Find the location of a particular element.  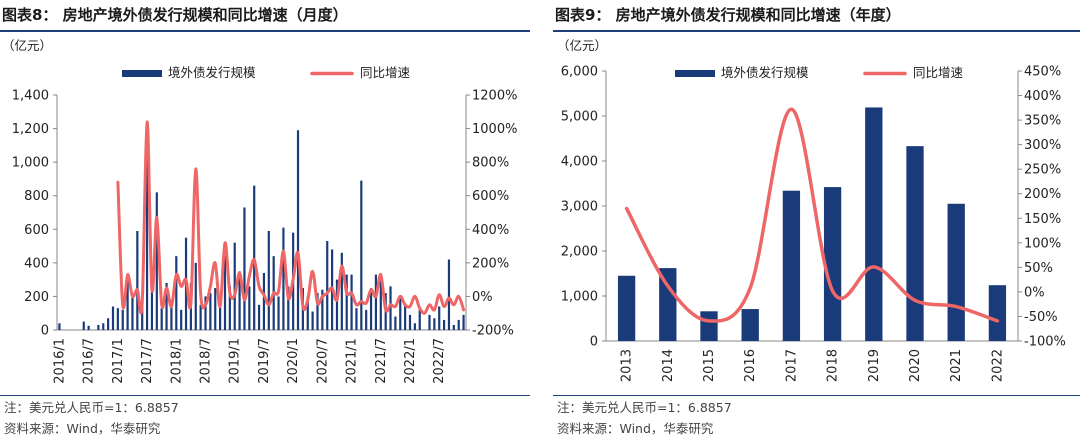

x-tick-label: 2020/1 is located at coordinates (293, 361).